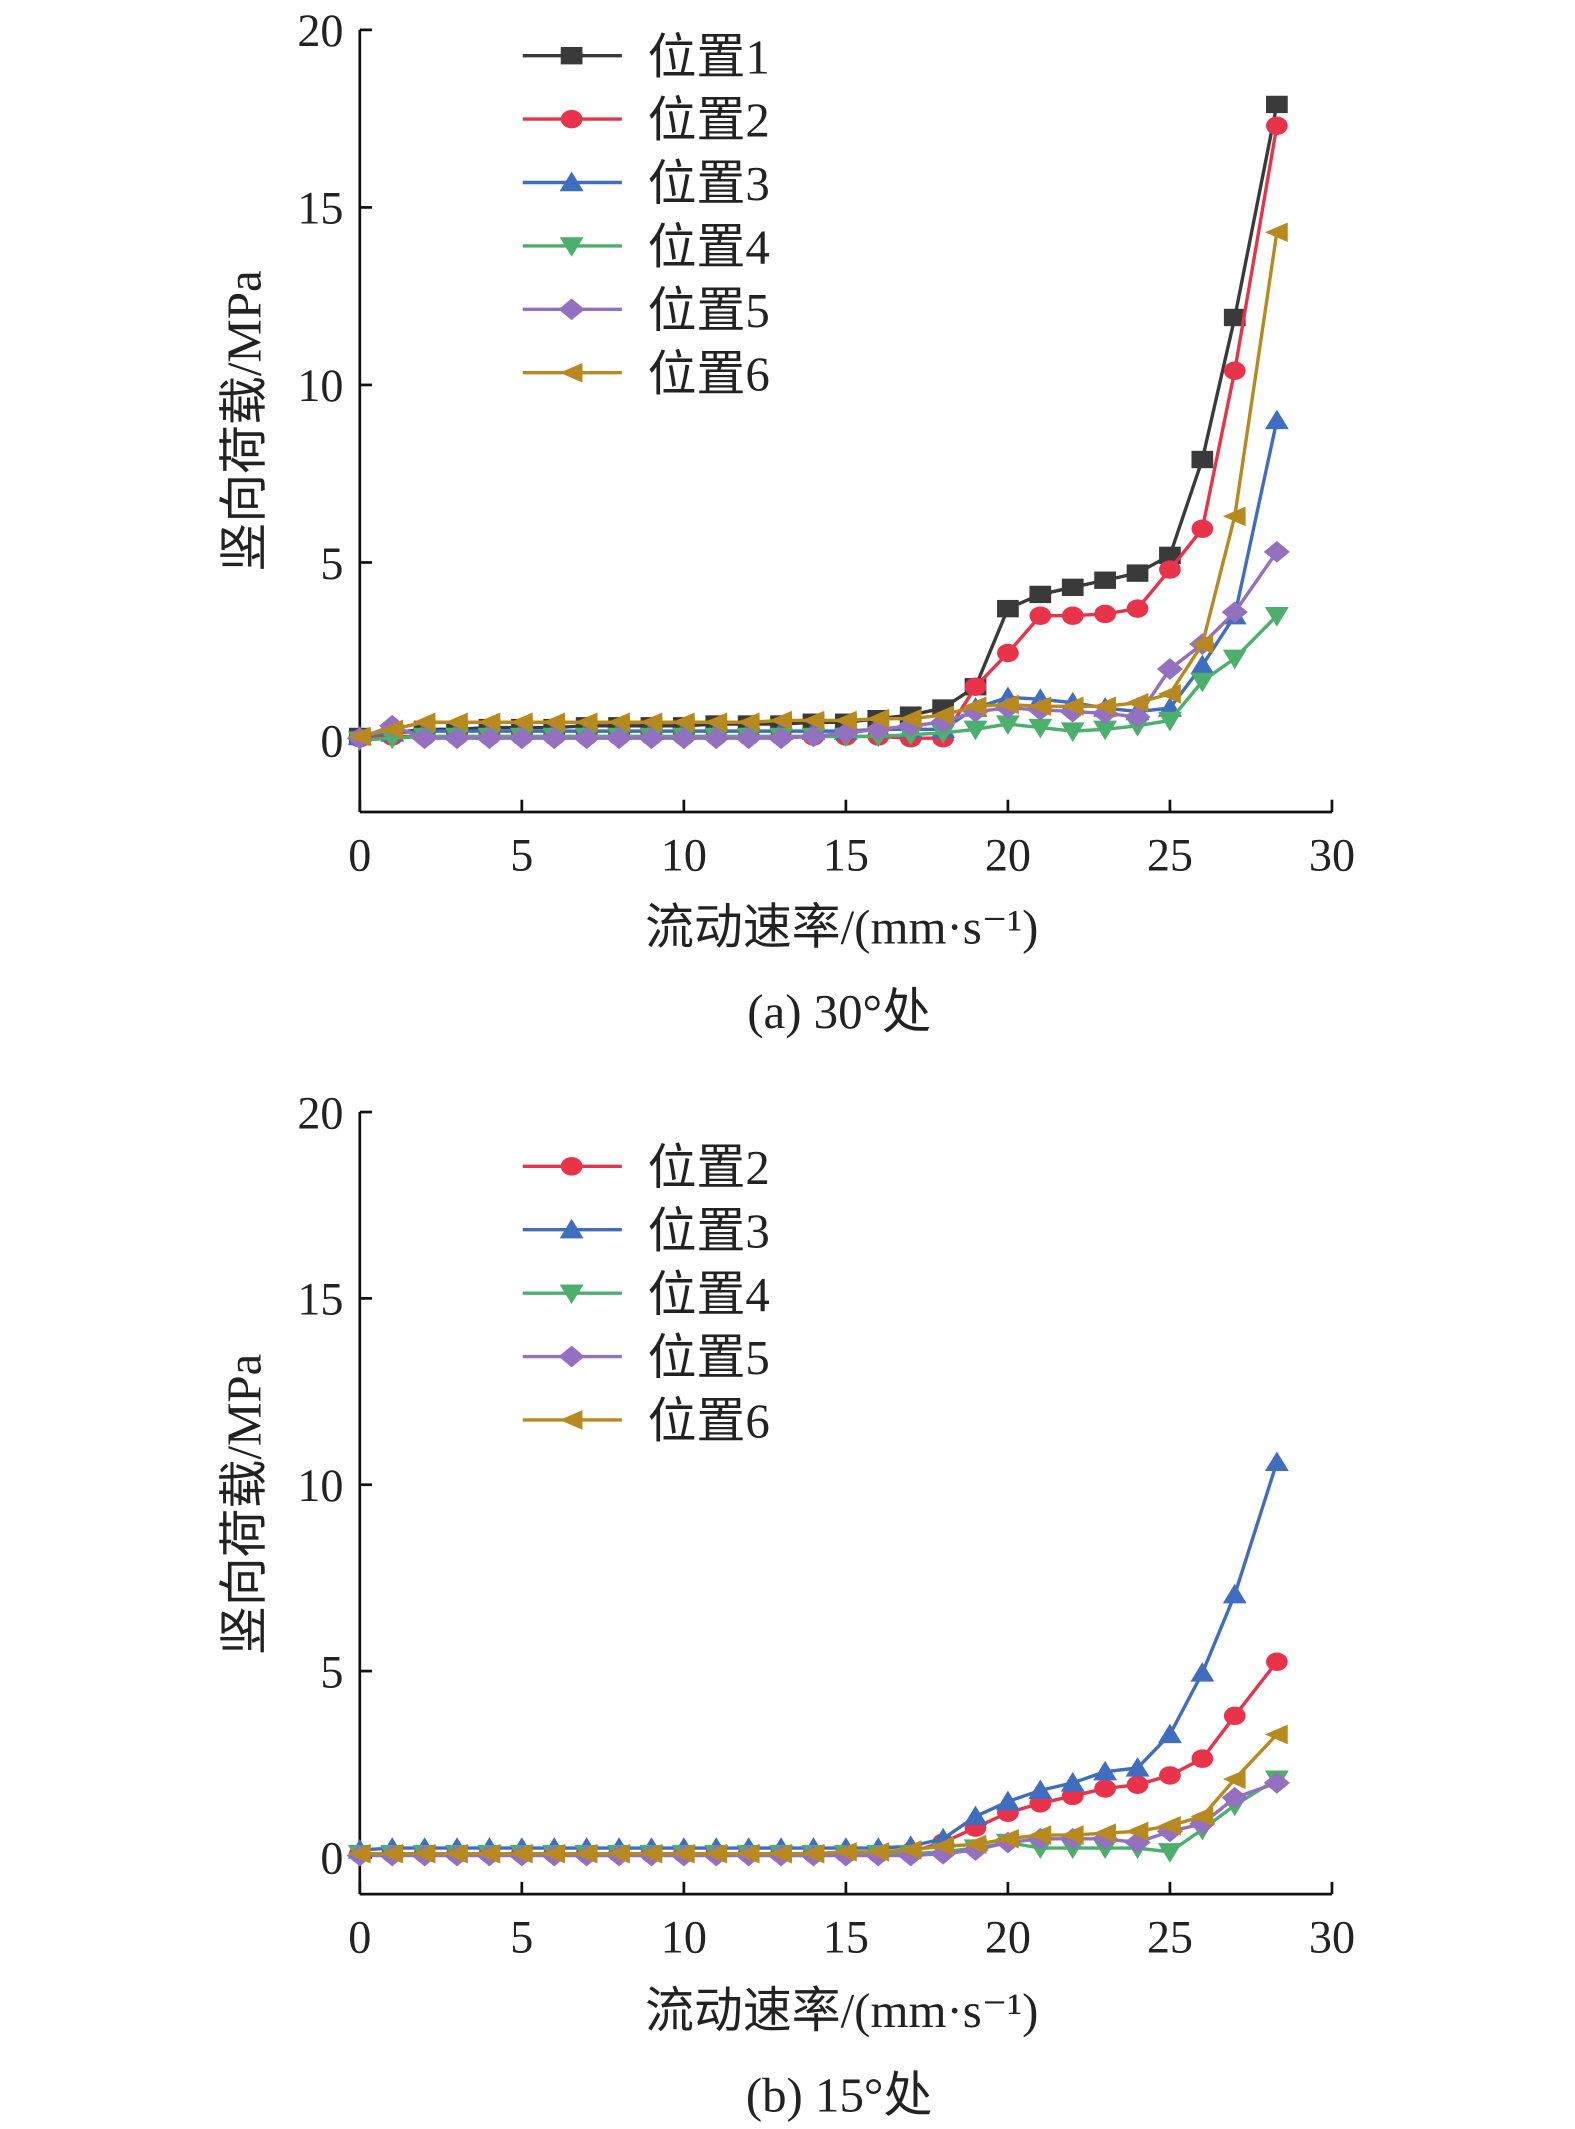 This screenshot has width=1575, height=2129. What do you see at coordinates (846, 854) in the screenshot?
I see `x-tick-label: 15` at bounding box center [846, 854].